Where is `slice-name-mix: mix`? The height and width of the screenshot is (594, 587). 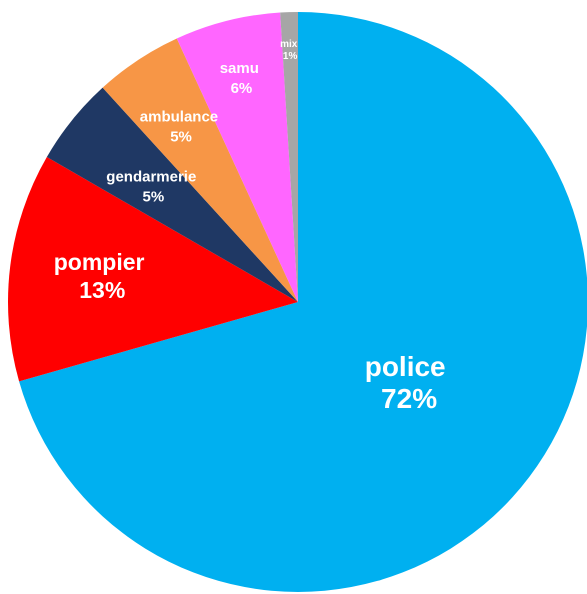 slice-name-mix: mix is located at coordinates (289, 44).